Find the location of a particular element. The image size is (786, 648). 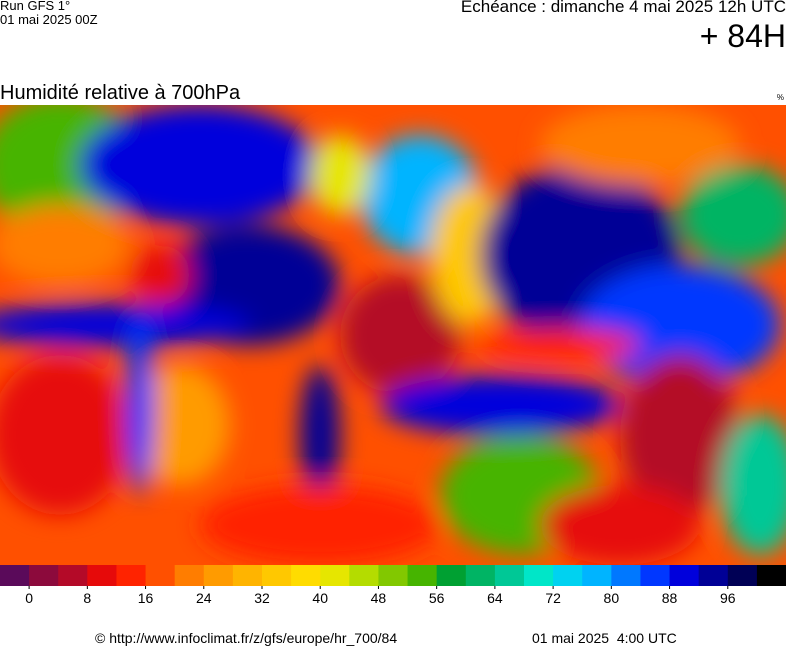

colorbar-tick-label: 16 is located at coordinates (146, 598).